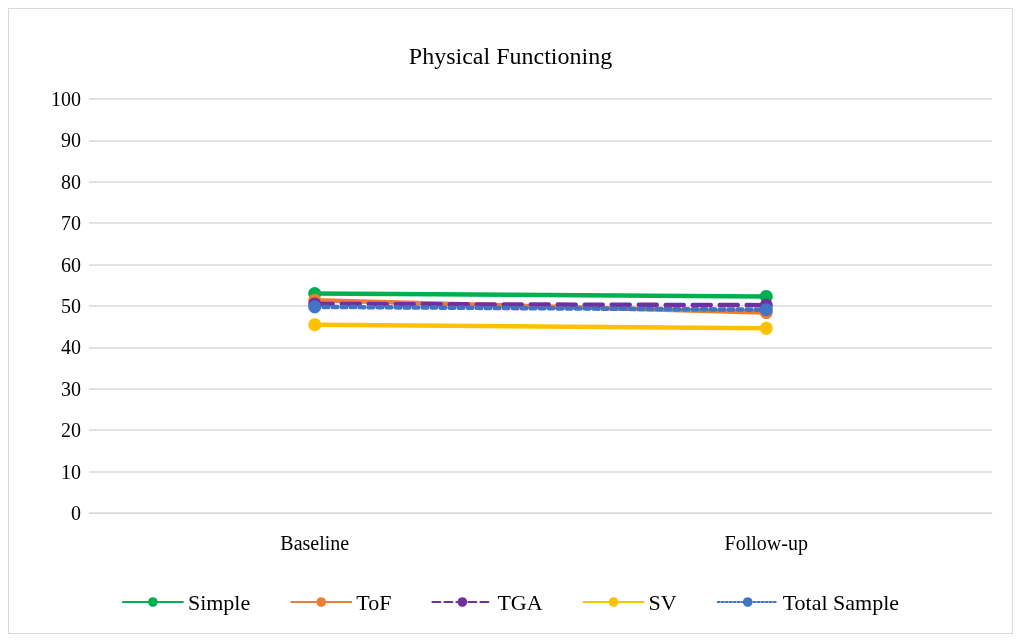  What do you see at coordinates (76, 513) in the screenshot?
I see `y-tick-label: 0` at bounding box center [76, 513].